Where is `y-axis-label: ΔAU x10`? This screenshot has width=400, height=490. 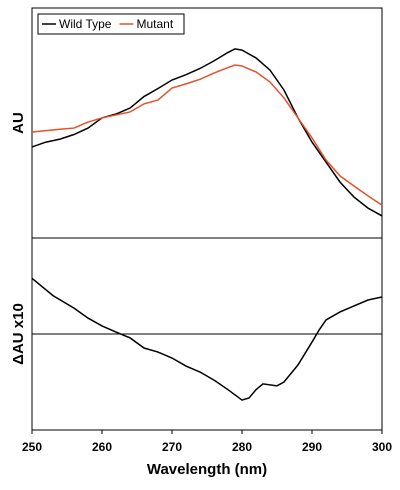 y-axis-label: ΔAU x10 is located at coordinates (18, 334).